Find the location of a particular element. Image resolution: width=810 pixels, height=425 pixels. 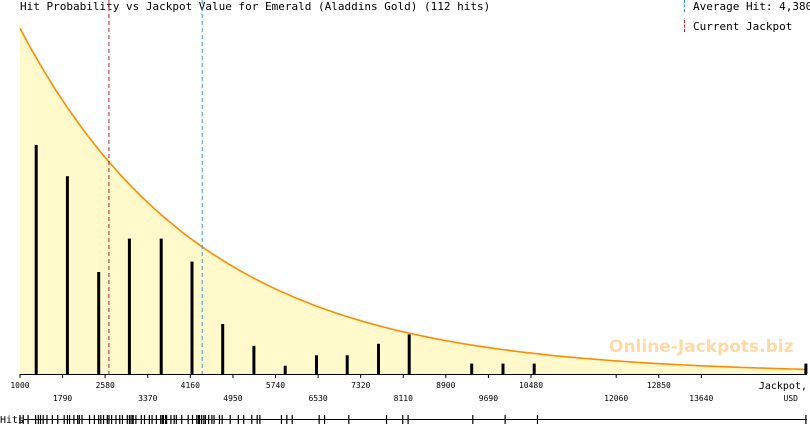

x-tick-label: 7320 is located at coordinates (360, 385).